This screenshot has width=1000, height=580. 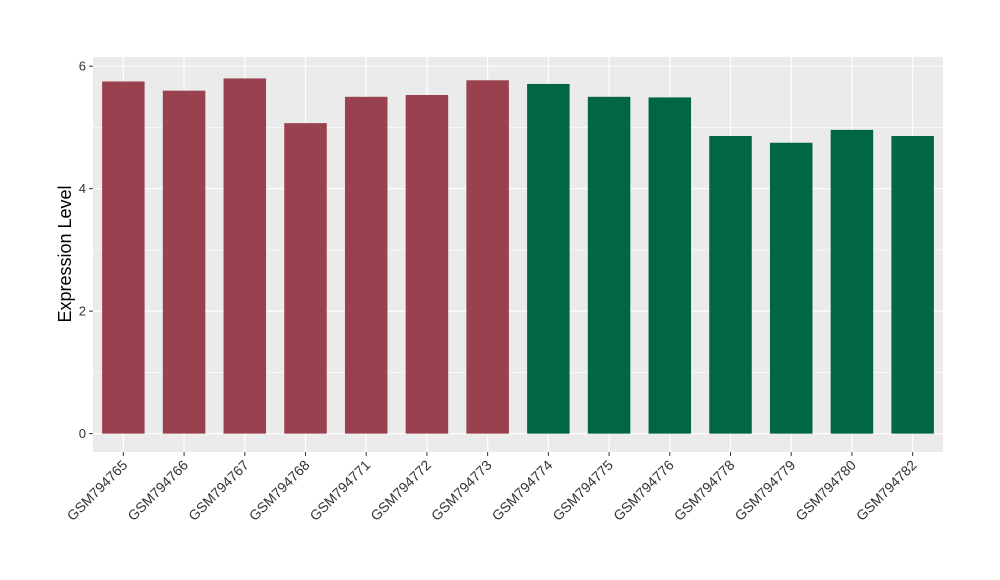 What do you see at coordinates (852, 281) in the screenshot?
I see `bar-GSM794780` at bounding box center [852, 281].